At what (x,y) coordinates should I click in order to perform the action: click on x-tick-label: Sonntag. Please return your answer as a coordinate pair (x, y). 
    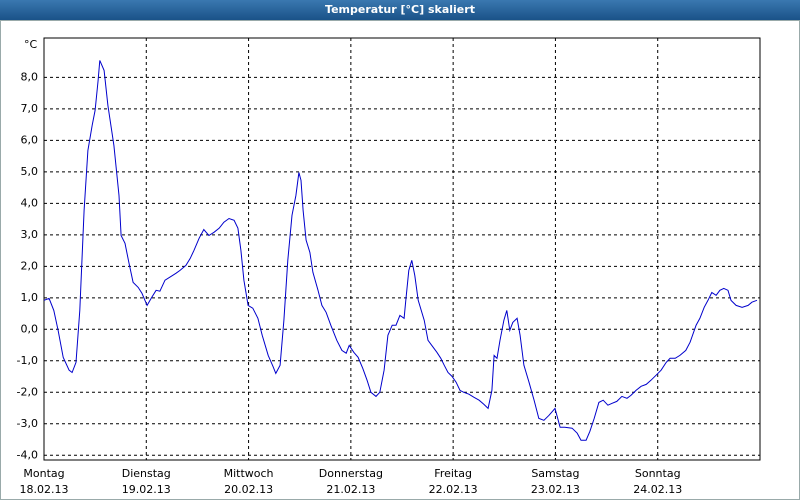
    Looking at the image, I should click on (658, 473).